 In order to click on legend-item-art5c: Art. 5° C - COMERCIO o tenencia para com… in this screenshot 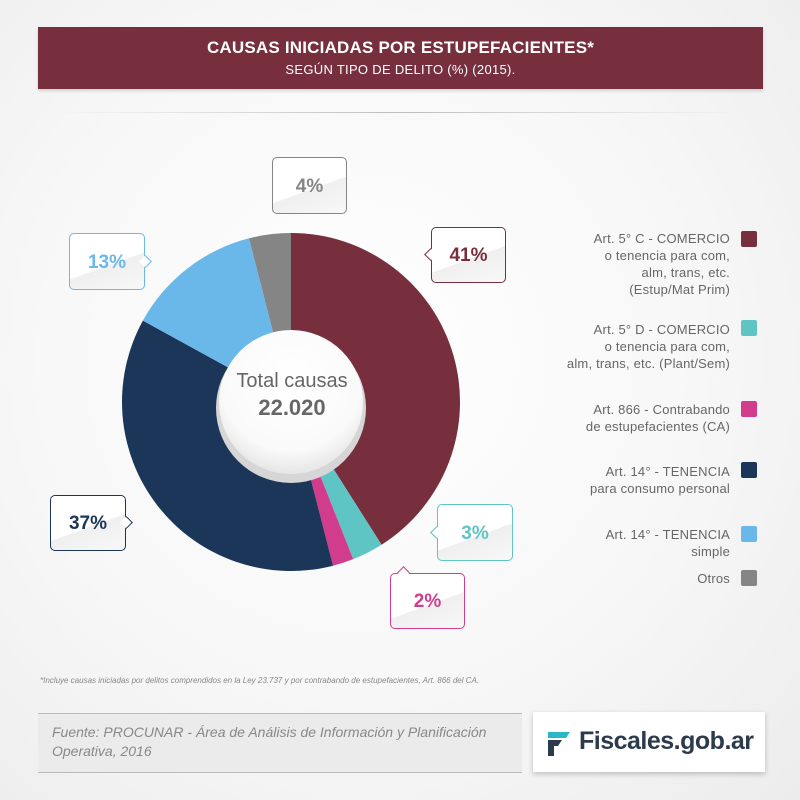, I will do `click(661, 264)`.